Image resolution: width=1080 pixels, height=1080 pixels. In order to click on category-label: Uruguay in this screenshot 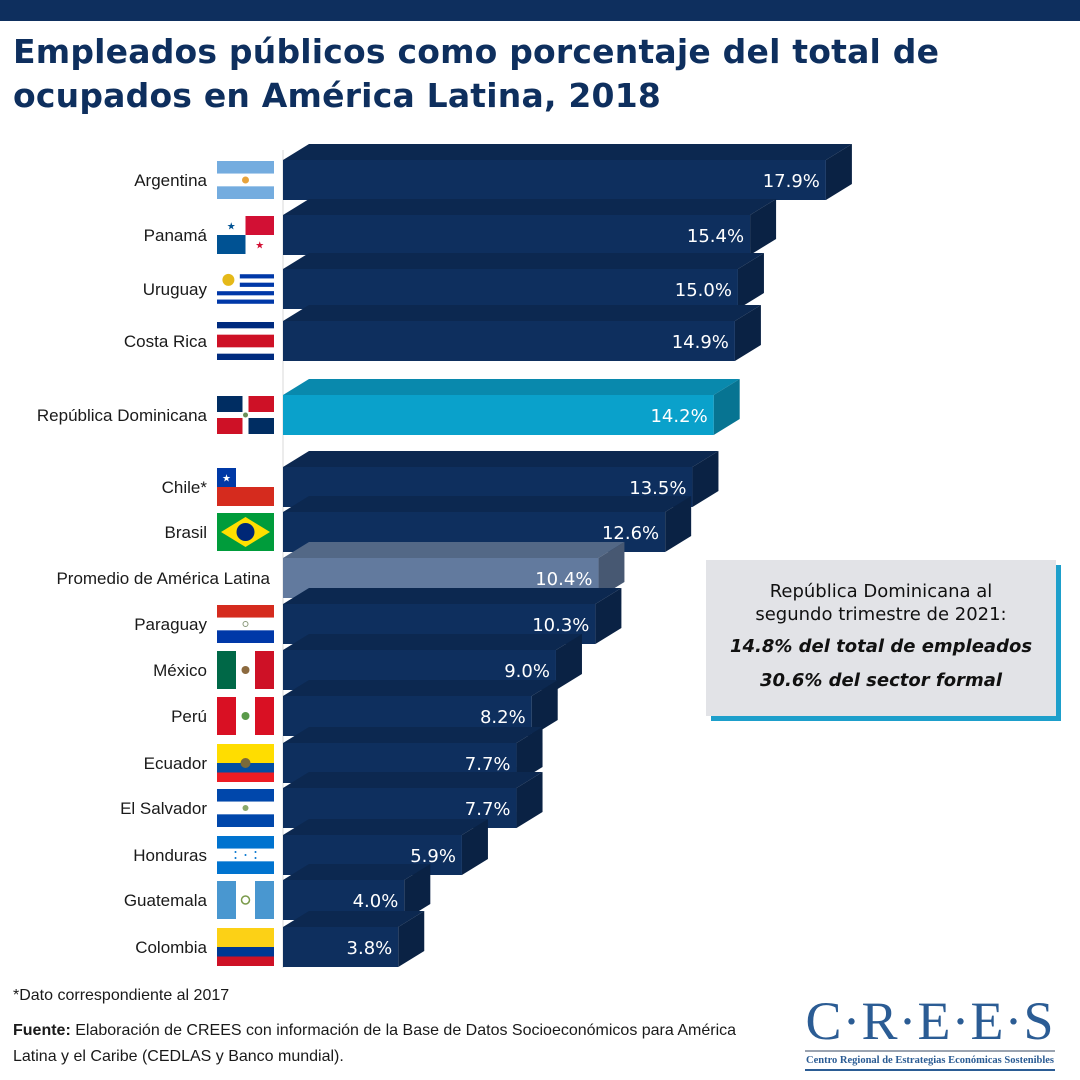, I will do `click(175, 289)`.